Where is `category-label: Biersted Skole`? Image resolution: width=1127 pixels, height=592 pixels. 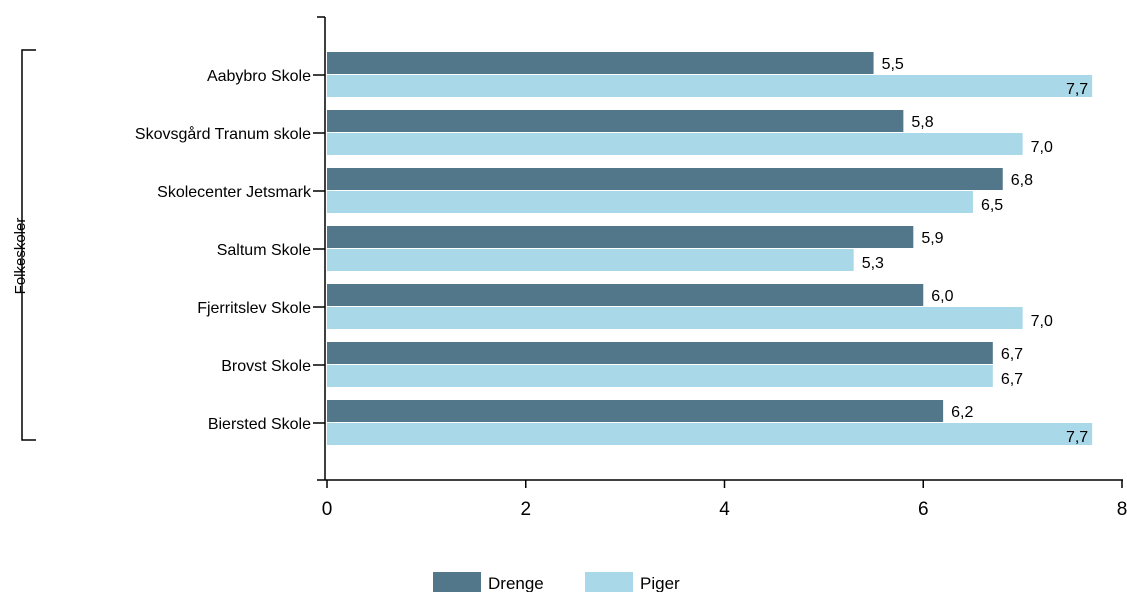 category-label: Biersted Skole is located at coordinates (259, 424).